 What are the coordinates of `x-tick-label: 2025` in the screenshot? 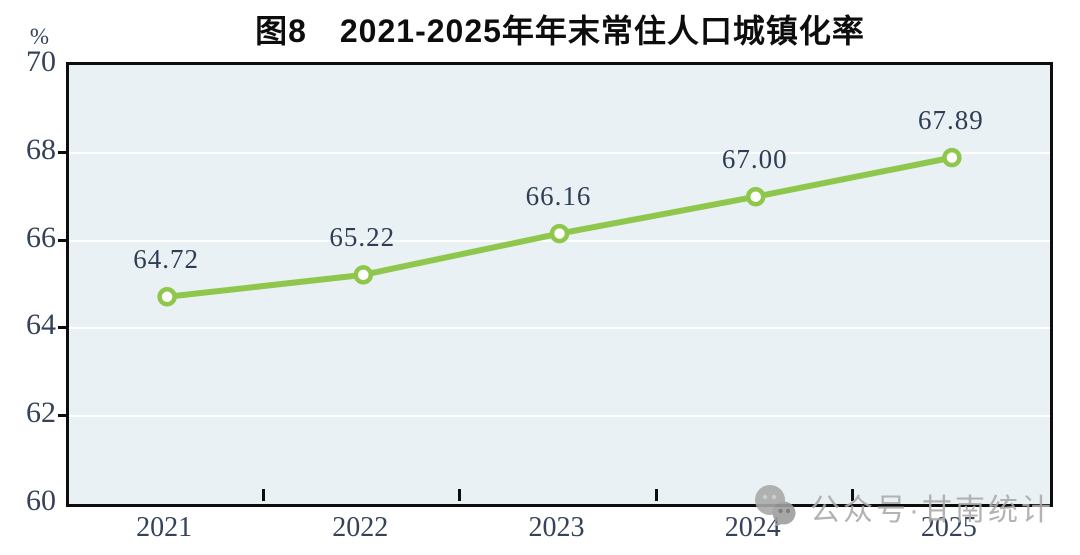 It's located at (948, 527).